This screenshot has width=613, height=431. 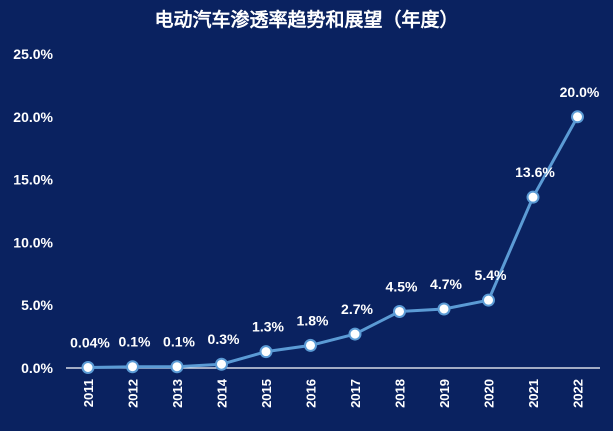 I want to click on data-label: 13.6%, so click(x=535, y=172).